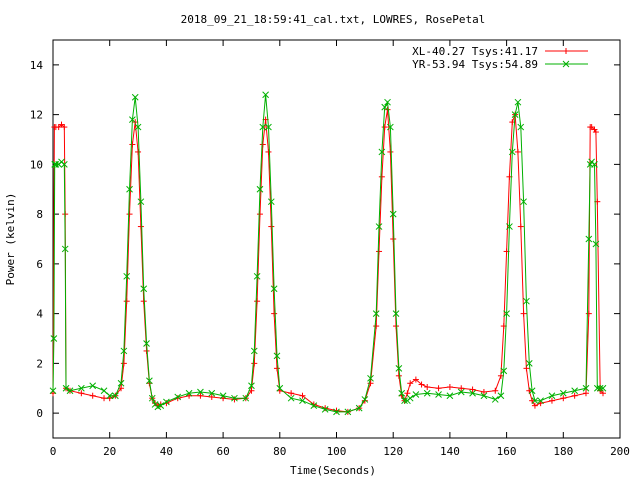 The height and width of the screenshot is (480, 640). What do you see at coordinates (39, 214) in the screenshot?
I see `y-tick-label: 8` at bounding box center [39, 214].